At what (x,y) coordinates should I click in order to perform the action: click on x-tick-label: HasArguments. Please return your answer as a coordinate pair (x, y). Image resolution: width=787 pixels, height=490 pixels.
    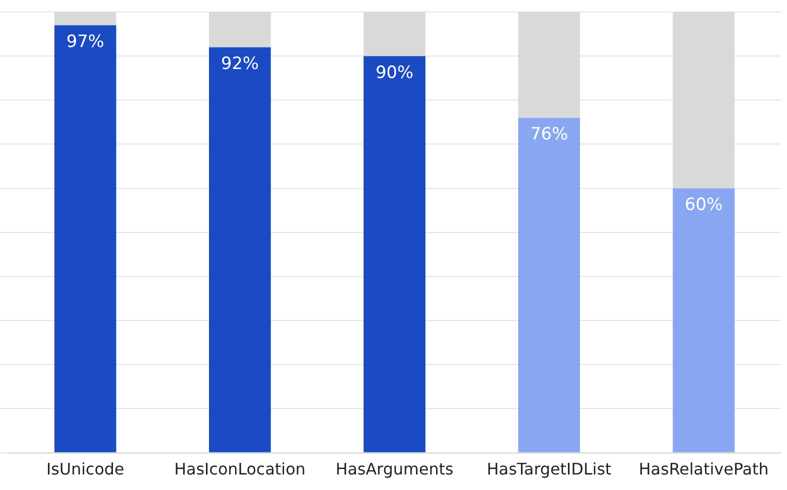
    Looking at the image, I should click on (395, 469).